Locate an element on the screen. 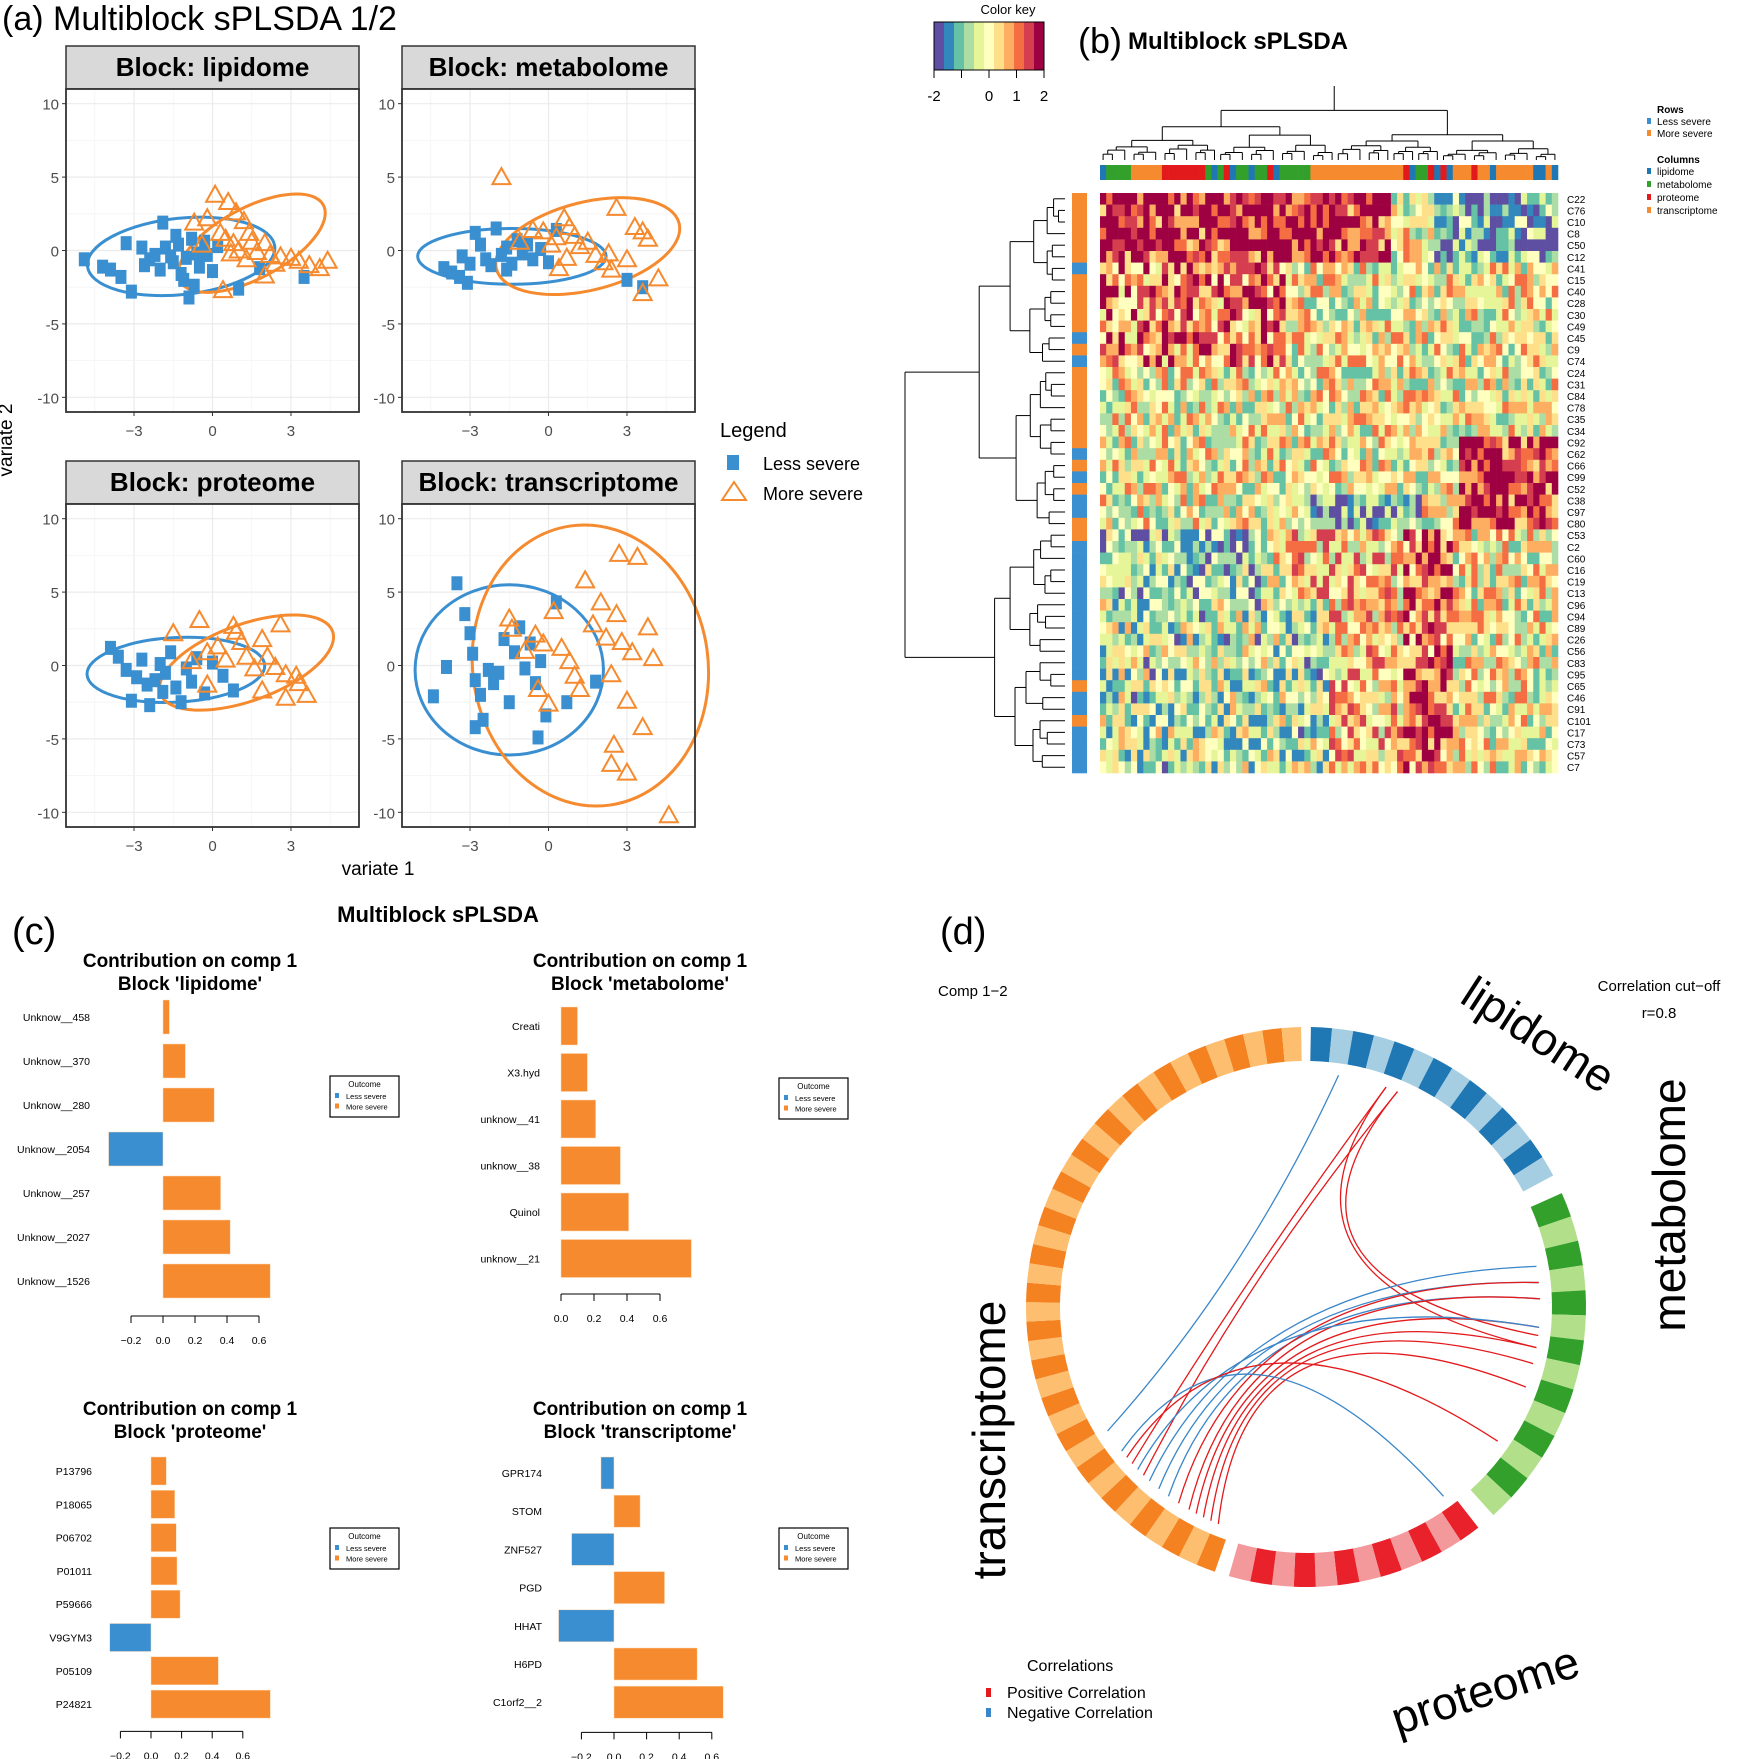  row-label: C34 is located at coordinates (1576, 432).